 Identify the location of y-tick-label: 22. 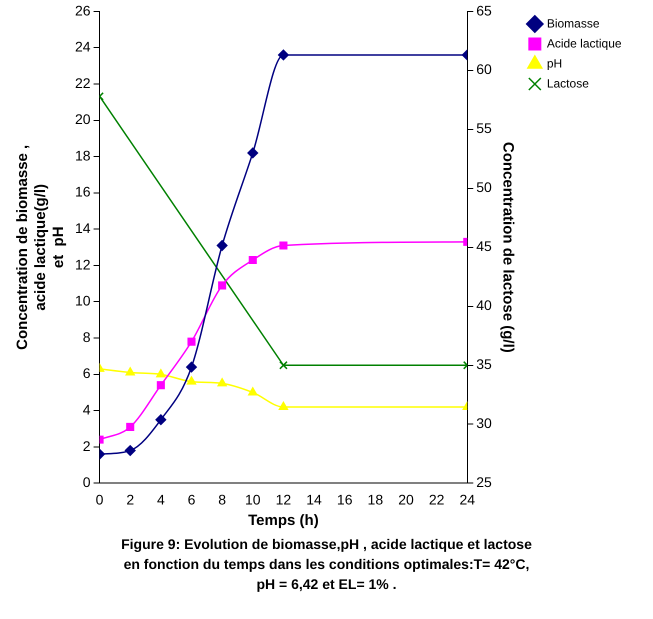
(82, 82).